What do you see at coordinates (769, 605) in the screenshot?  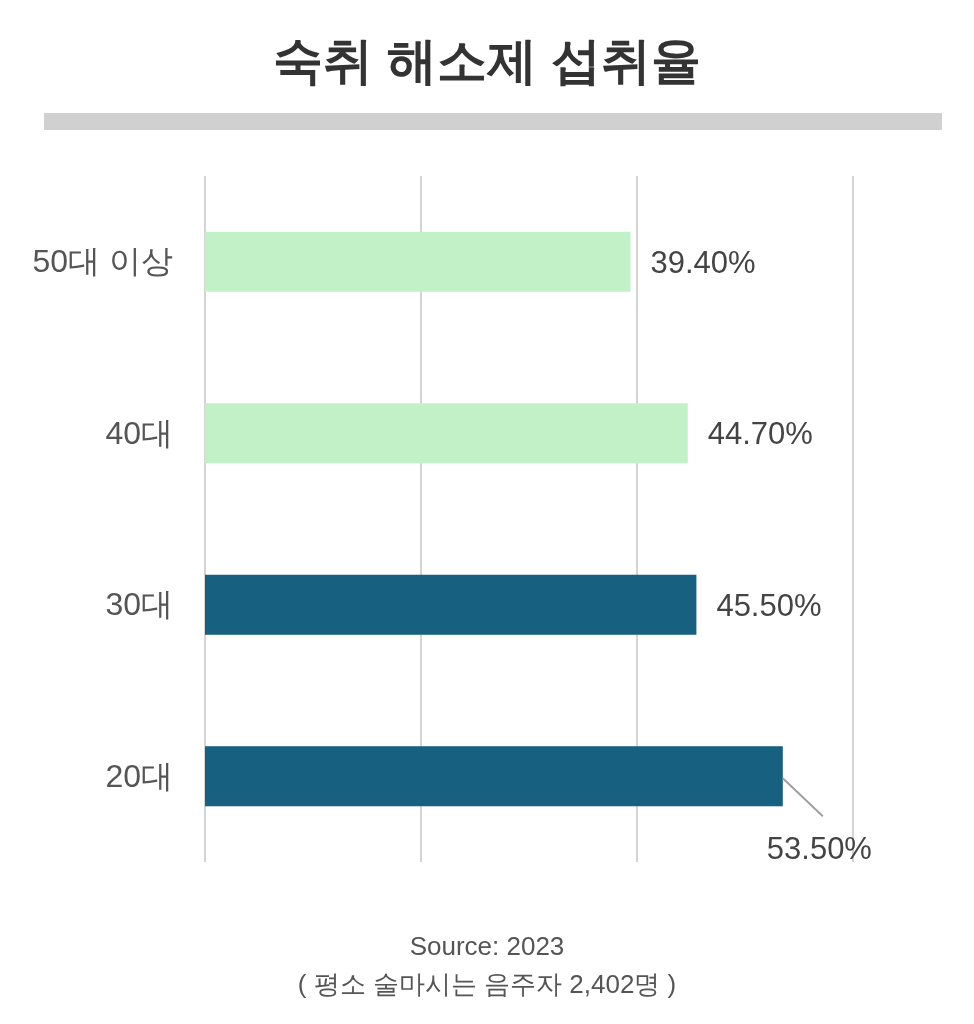 I see `data-label: 45.50%` at bounding box center [769, 605].